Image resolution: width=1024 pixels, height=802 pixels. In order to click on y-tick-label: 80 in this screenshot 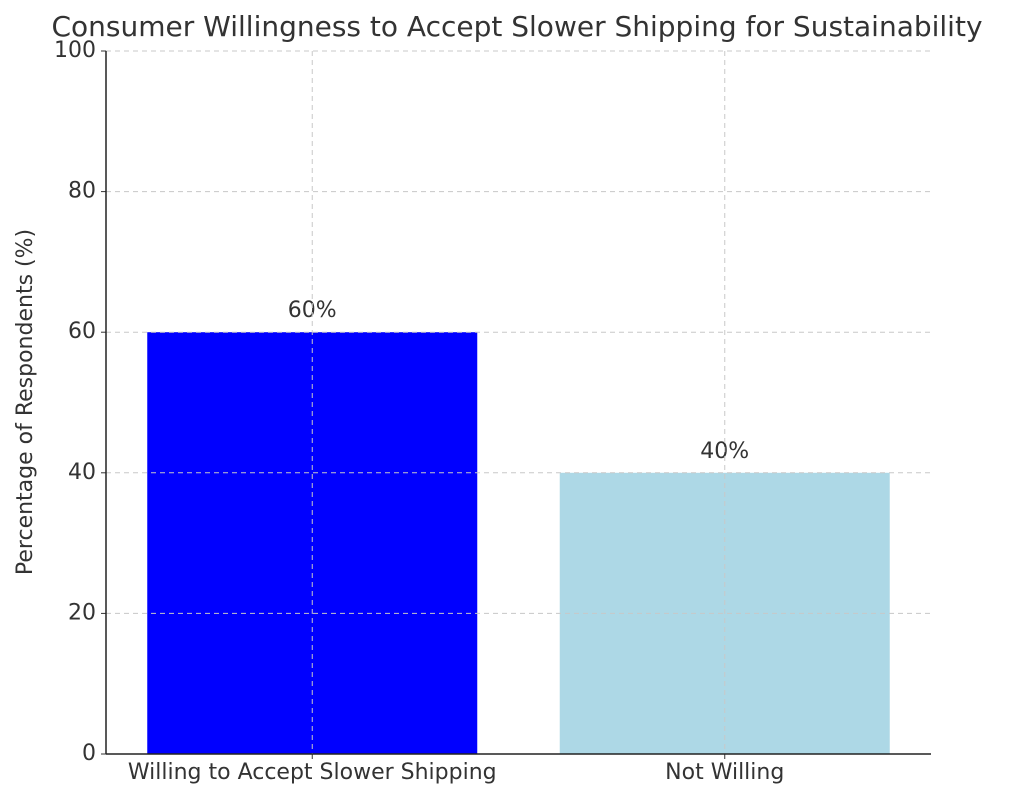, I will do `click(82, 191)`.